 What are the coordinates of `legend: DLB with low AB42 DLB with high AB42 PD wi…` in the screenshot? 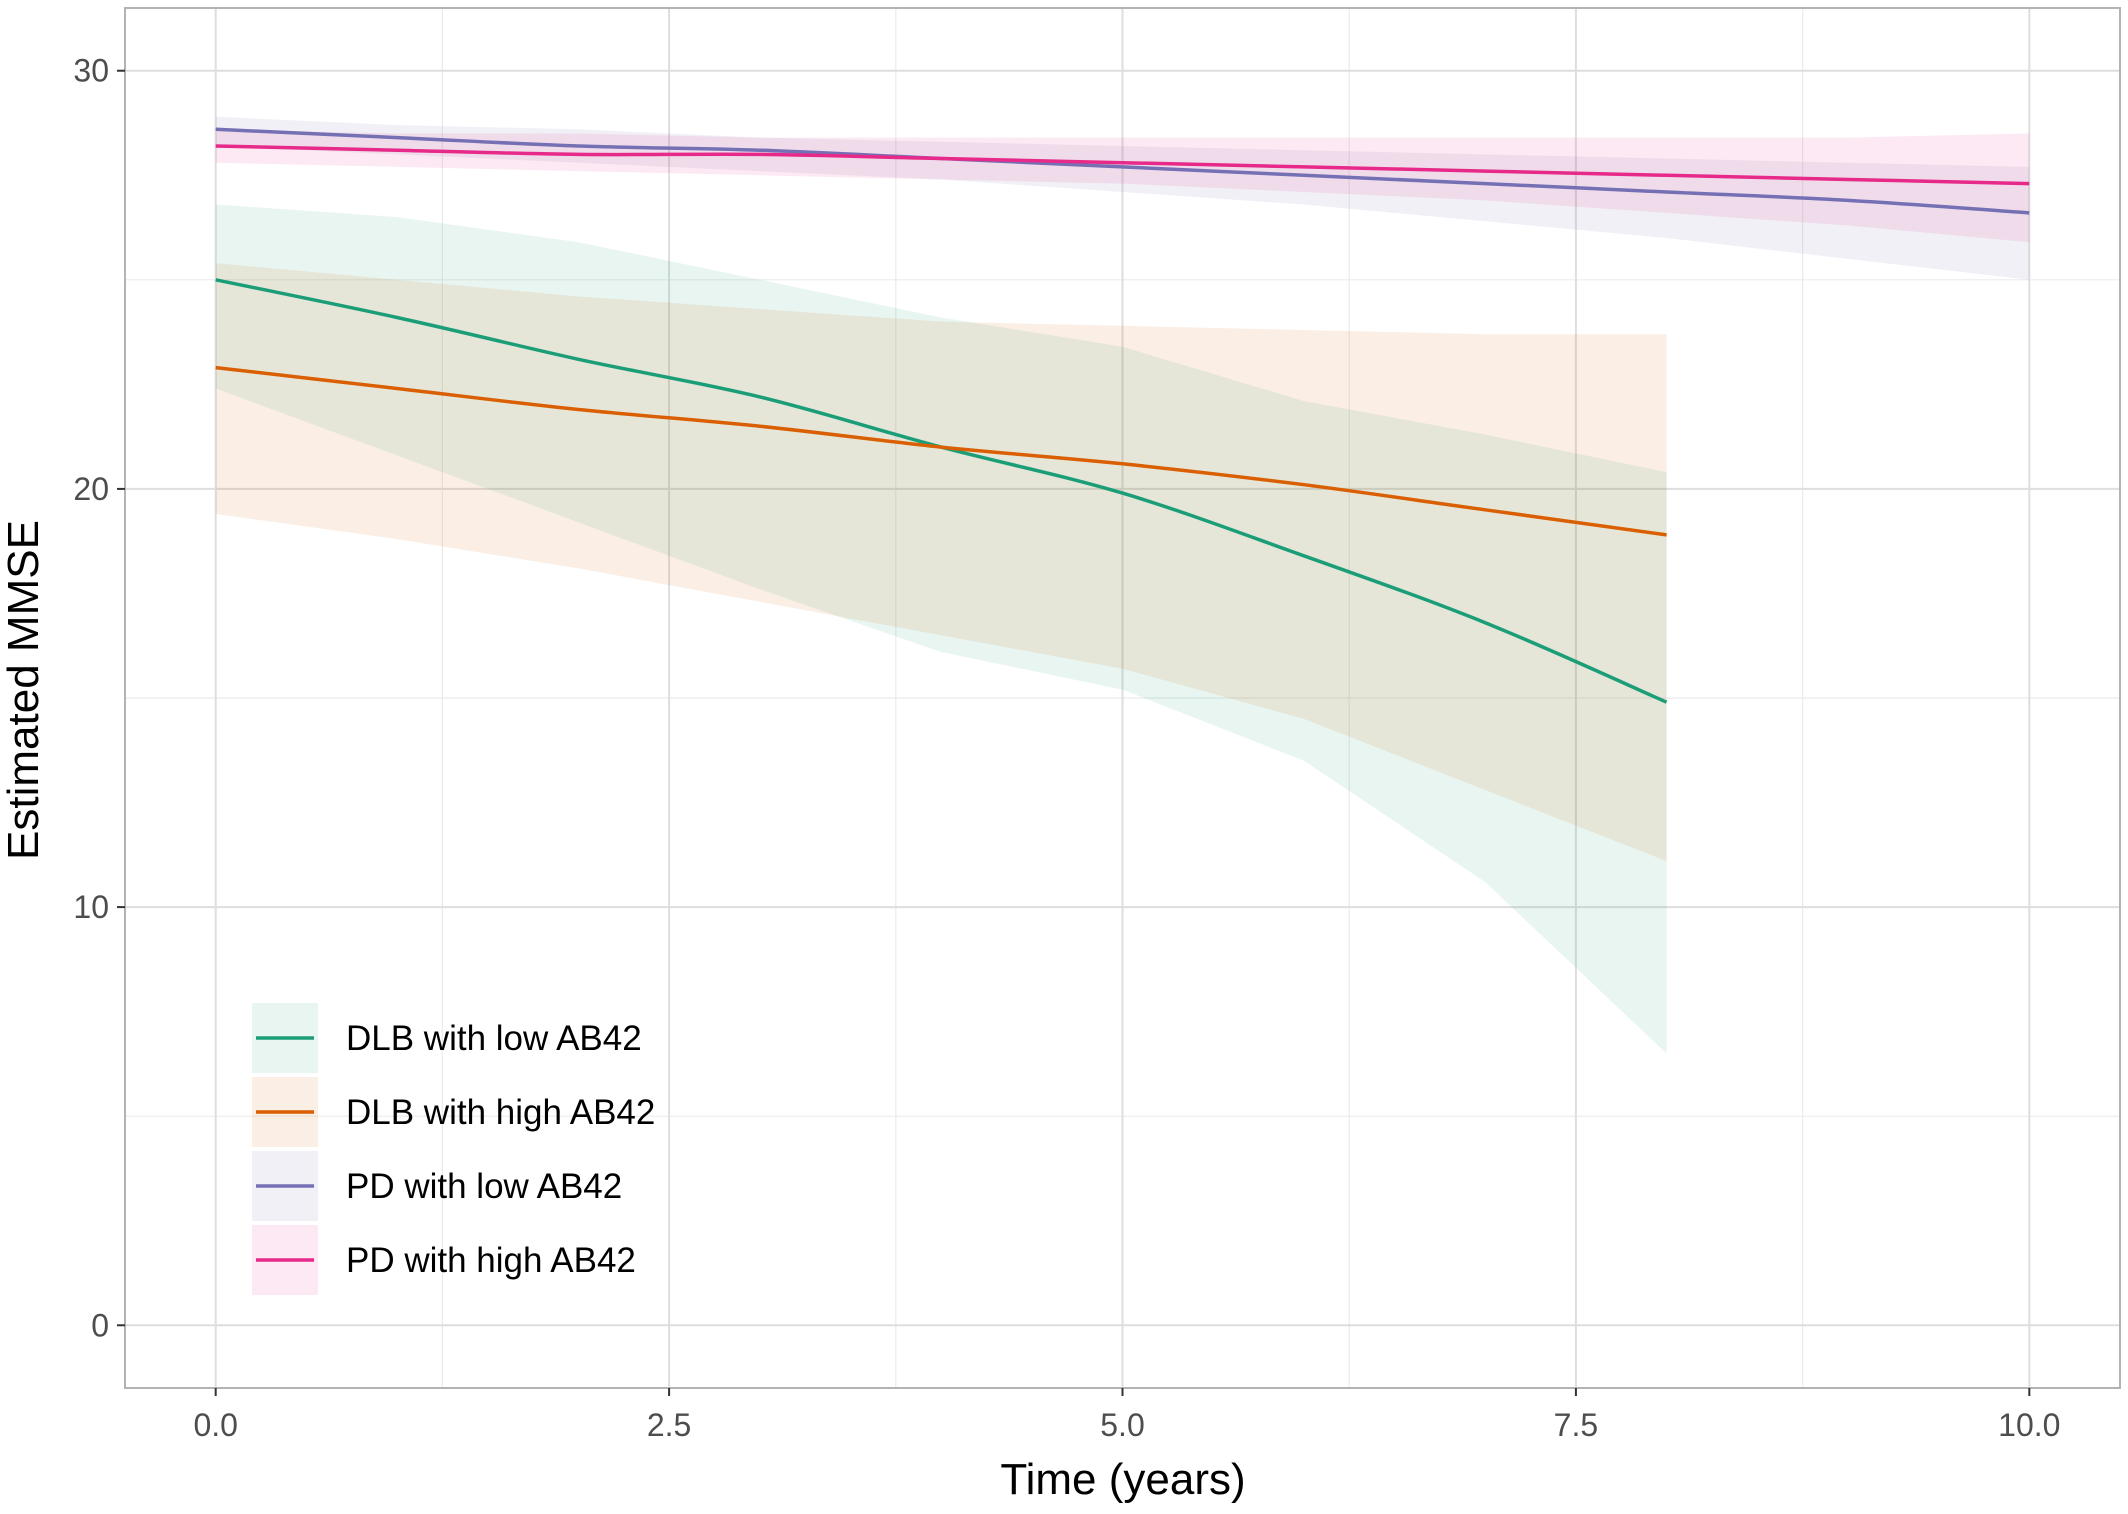 It's located at (453, 1149).